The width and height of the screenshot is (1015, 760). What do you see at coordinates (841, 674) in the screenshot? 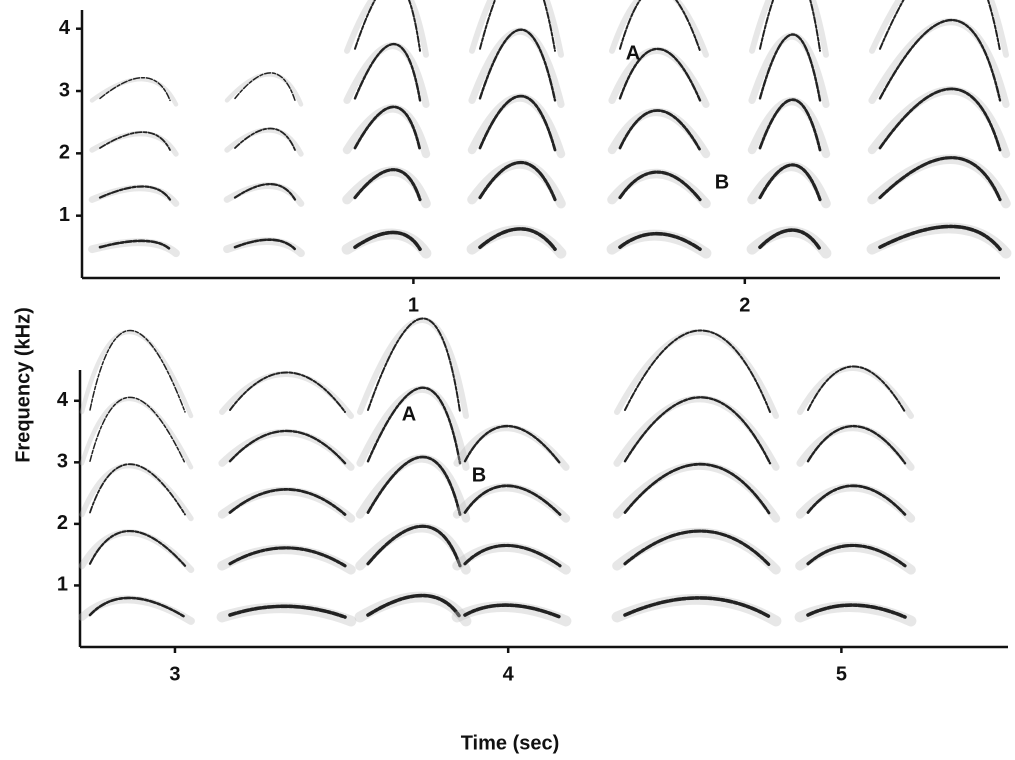
I see `x-tick-label: 5` at bounding box center [841, 674].